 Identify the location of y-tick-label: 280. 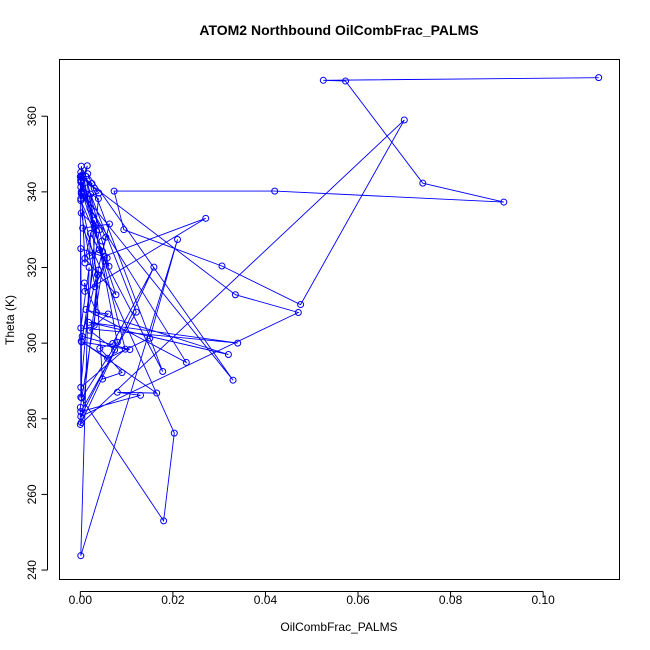
(32, 418).